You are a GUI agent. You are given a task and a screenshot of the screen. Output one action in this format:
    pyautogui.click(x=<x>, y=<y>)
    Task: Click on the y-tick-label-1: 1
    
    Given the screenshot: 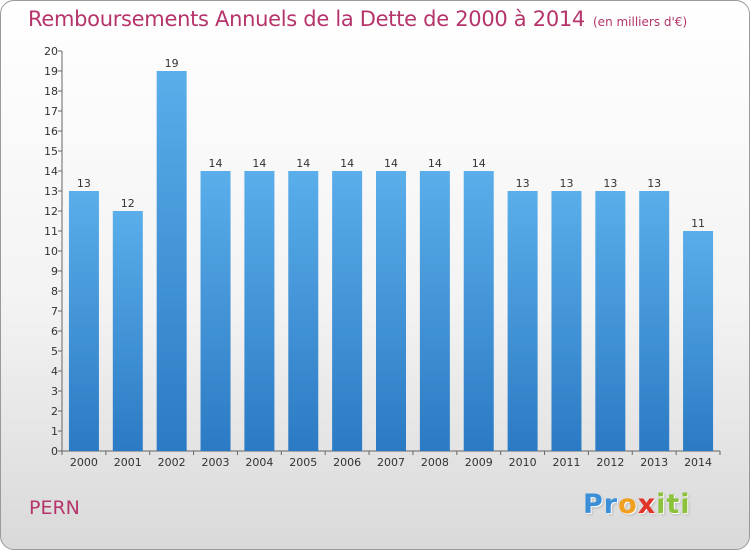 What is the action you would take?
    pyautogui.click(x=54, y=431)
    